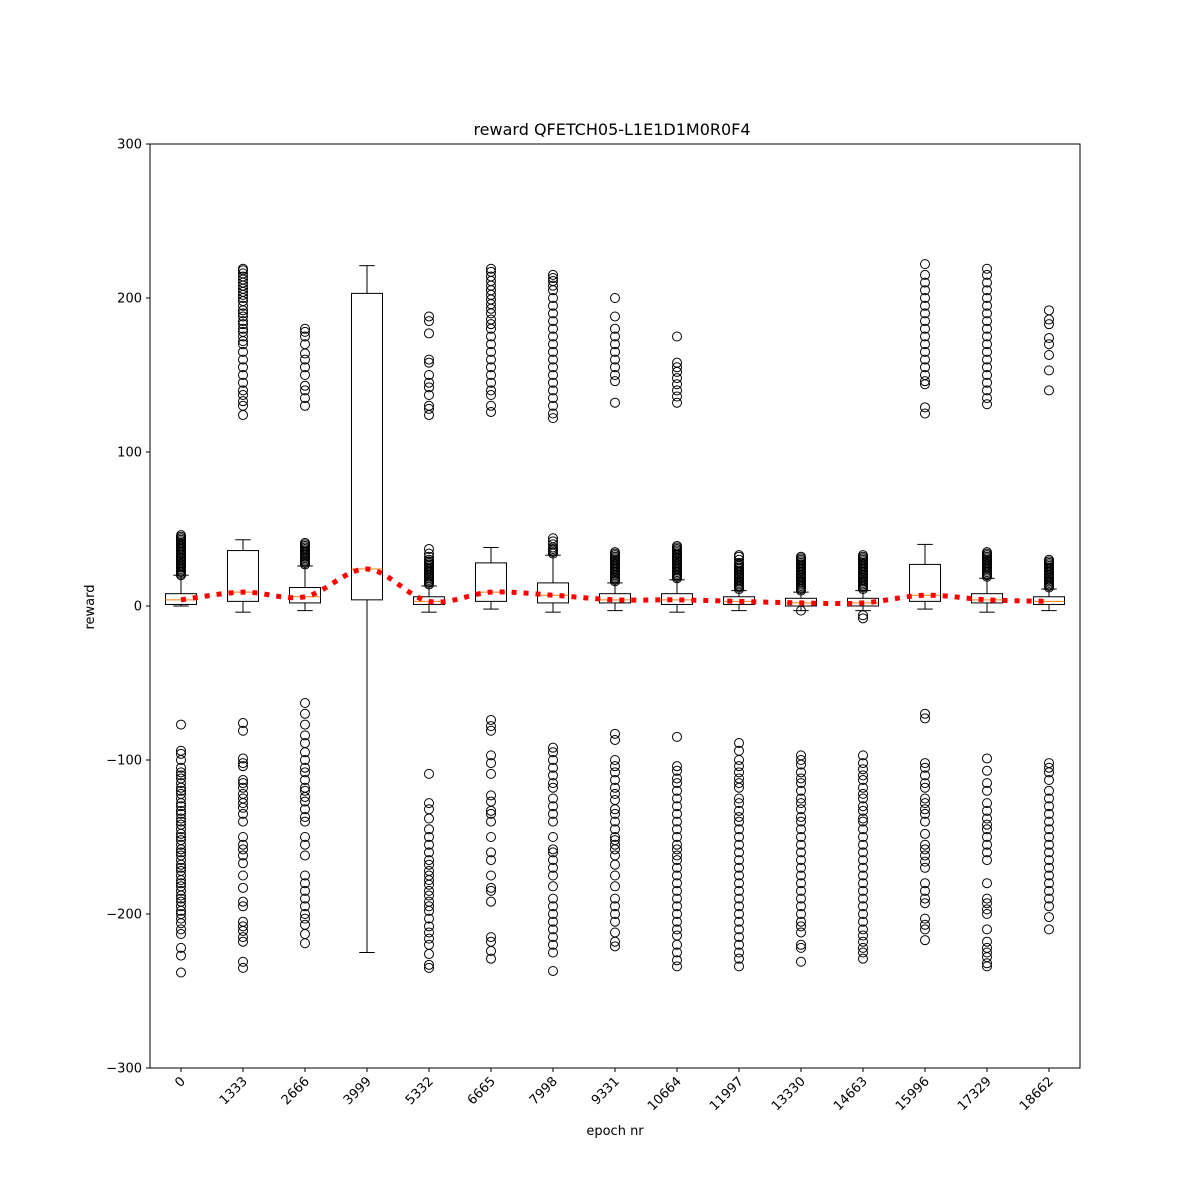 The image size is (1200, 1200). Describe the element at coordinates (611, 129) in the screenshot. I see `chart-title: reward QFETCH05-L1E1D1M0R0F4` at that location.